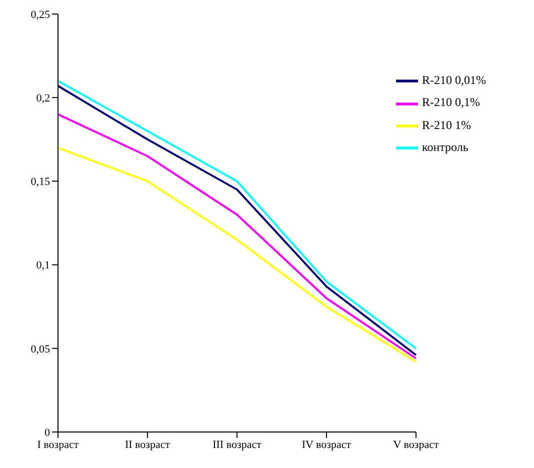  Describe the element at coordinates (451, 102) in the screenshot. I see `legend-label: R-210 0,1%` at that location.